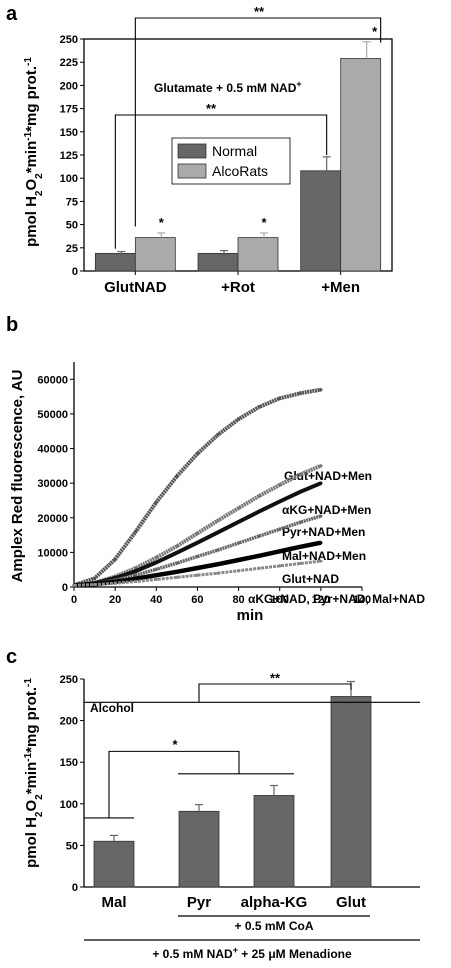 This screenshot has height=968, width=451. Describe the element at coordinates (310, 579) in the screenshot. I see `panel-b-series-label: Glut+NAD` at that location.